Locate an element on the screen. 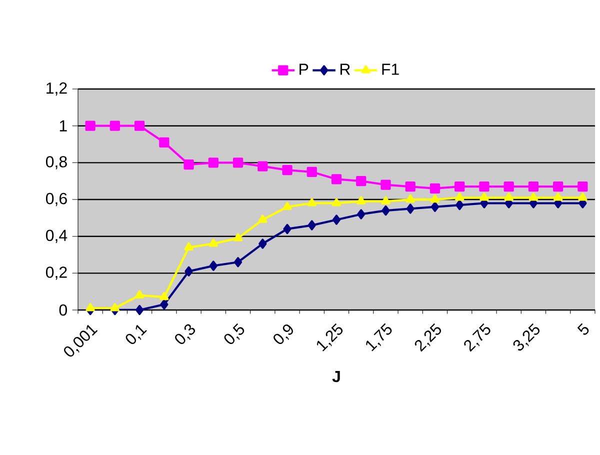  legend-label: F1 is located at coordinates (390, 69).